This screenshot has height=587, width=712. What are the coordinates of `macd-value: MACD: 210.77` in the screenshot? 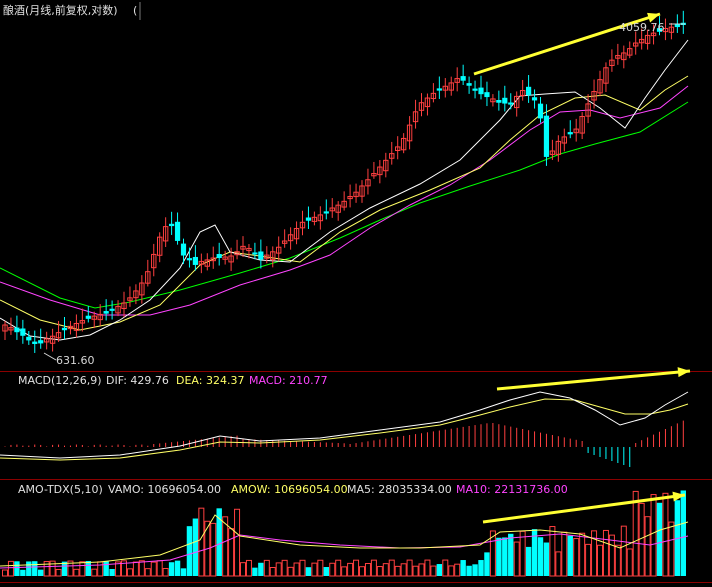 It's located at (288, 380).